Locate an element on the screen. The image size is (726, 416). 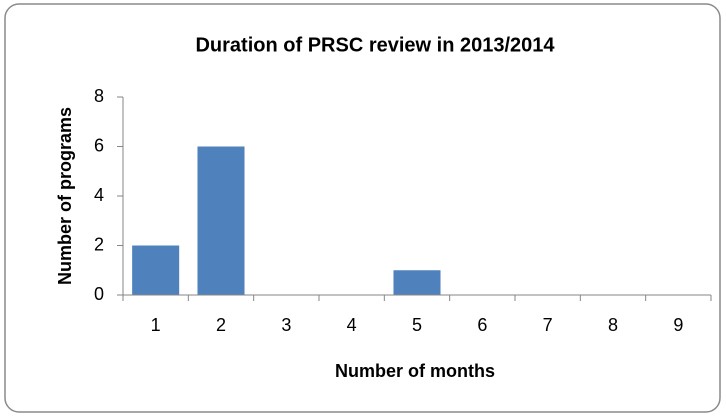
x-tick-label: 8 is located at coordinates (613, 325).